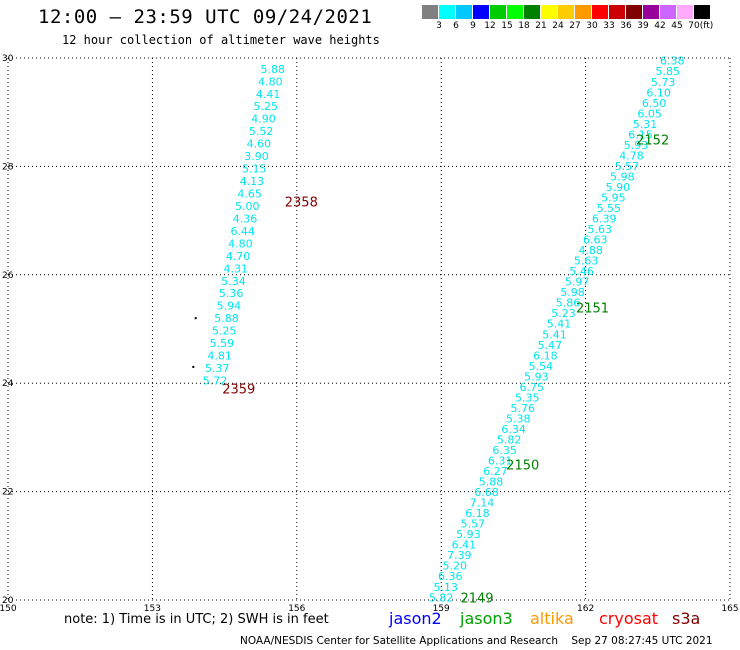 The height and width of the screenshot is (650, 740). What do you see at coordinates (575, 26) in the screenshot?
I see `color-scale-label: 27` at bounding box center [575, 26].